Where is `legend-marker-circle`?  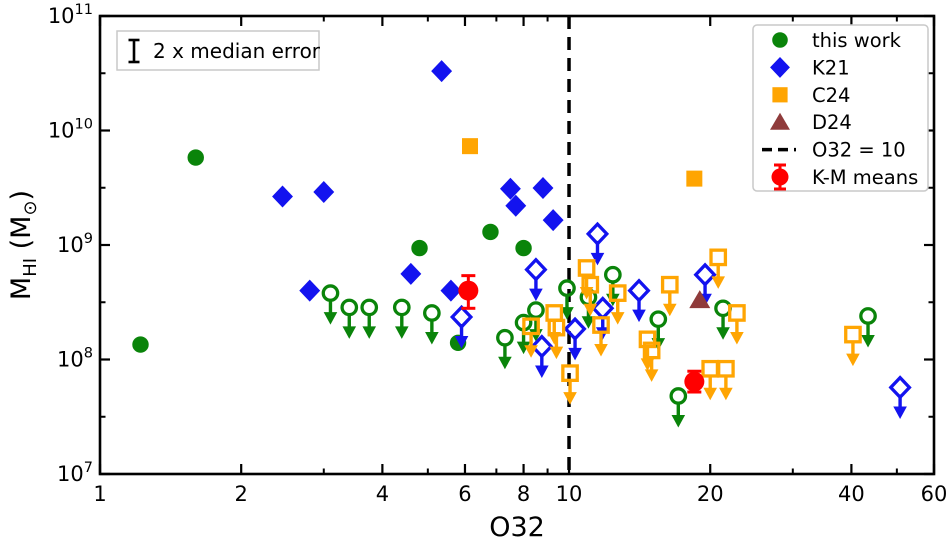 legend-marker-circle is located at coordinates (780, 40).